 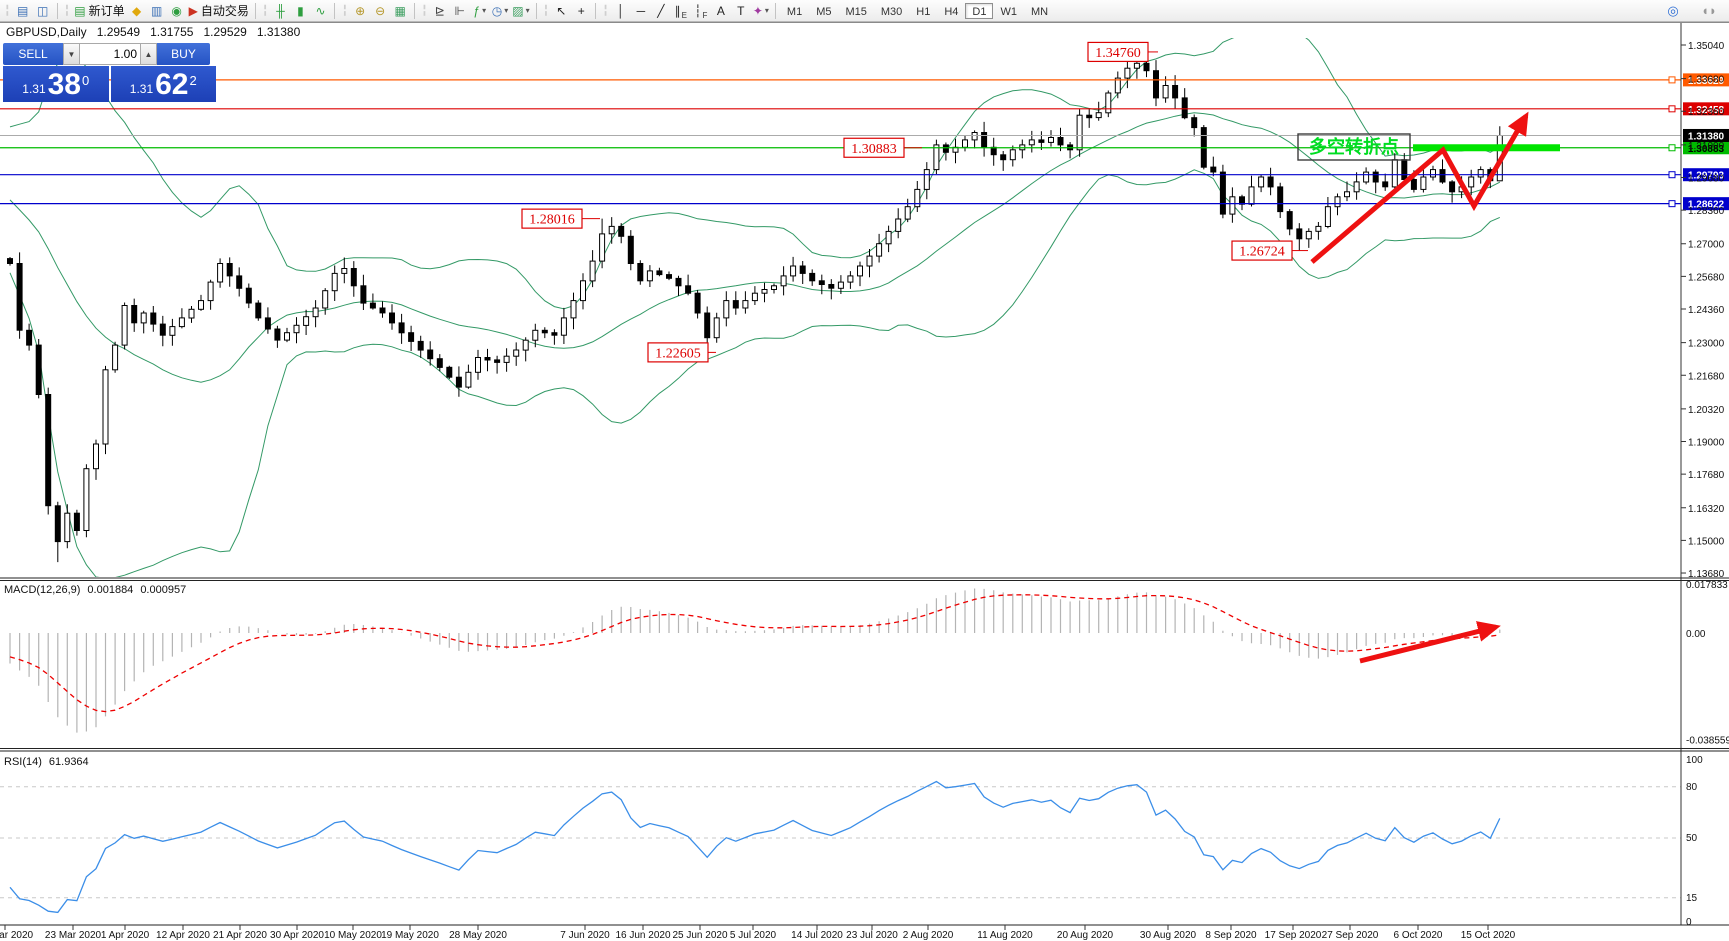 What do you see at coordinates (183, 935) in the screenshot?
I see `date-tick-label: 12 Apr 2020` at bounding box center [183, 935].